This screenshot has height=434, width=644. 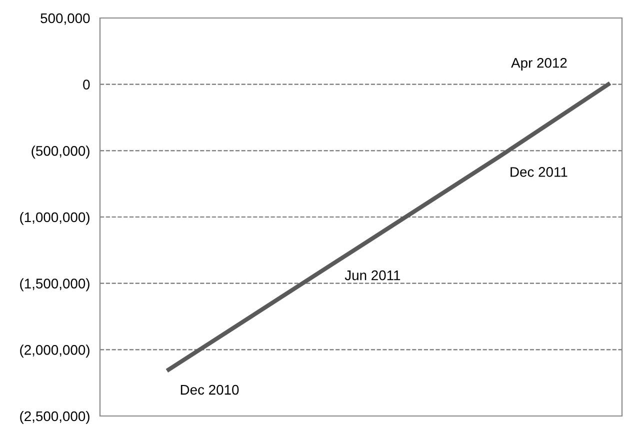 What do you see at coordinates (55, 285) in the screenshot?
I see `y-tick-label: (1,500,000)` at bounding box center [55, 285].